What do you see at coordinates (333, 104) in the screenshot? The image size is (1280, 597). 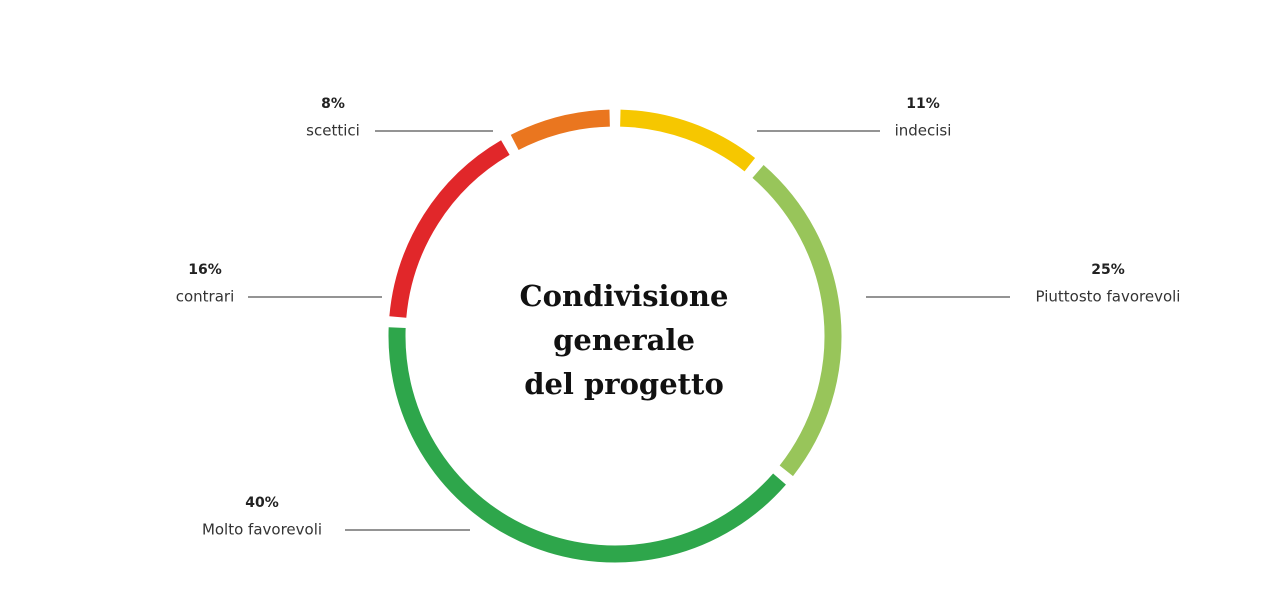 I see `value-label: 8%` at bounding box center [333, 104].